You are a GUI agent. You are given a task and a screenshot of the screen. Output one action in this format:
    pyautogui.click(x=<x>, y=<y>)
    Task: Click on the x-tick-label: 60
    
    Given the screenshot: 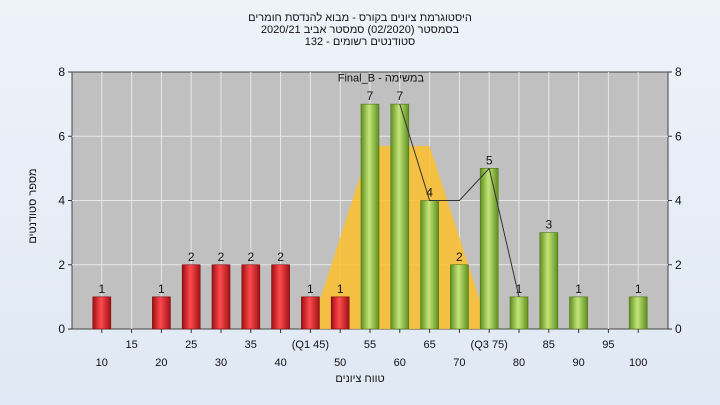 What is the action you would take?
    pyautogui.click(x=400, y=363)
    